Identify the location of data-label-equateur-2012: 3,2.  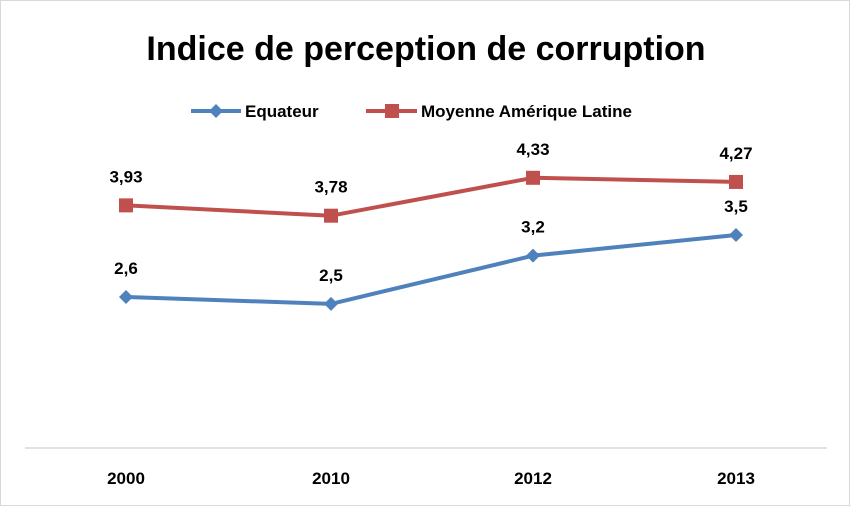
(533, 227).